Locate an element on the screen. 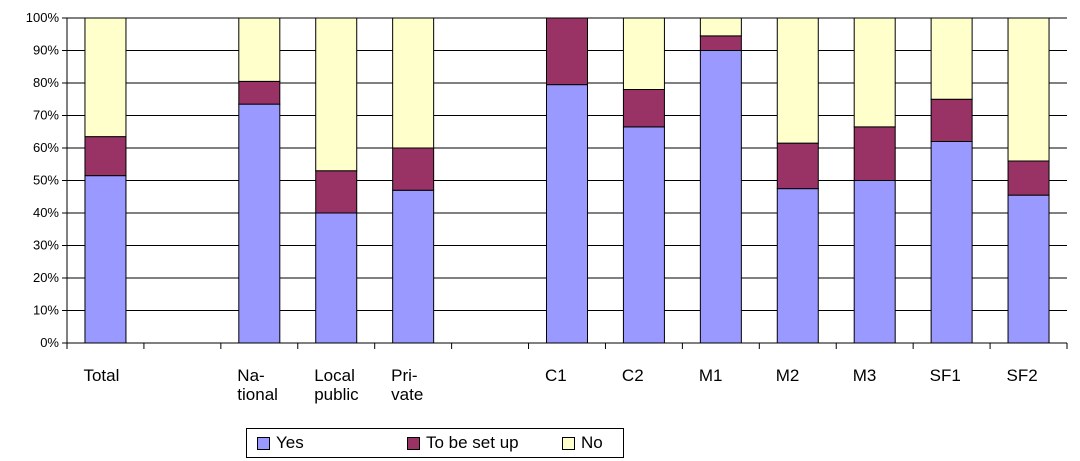  y-tick-label: 80% is located at coordinates (46, 82).